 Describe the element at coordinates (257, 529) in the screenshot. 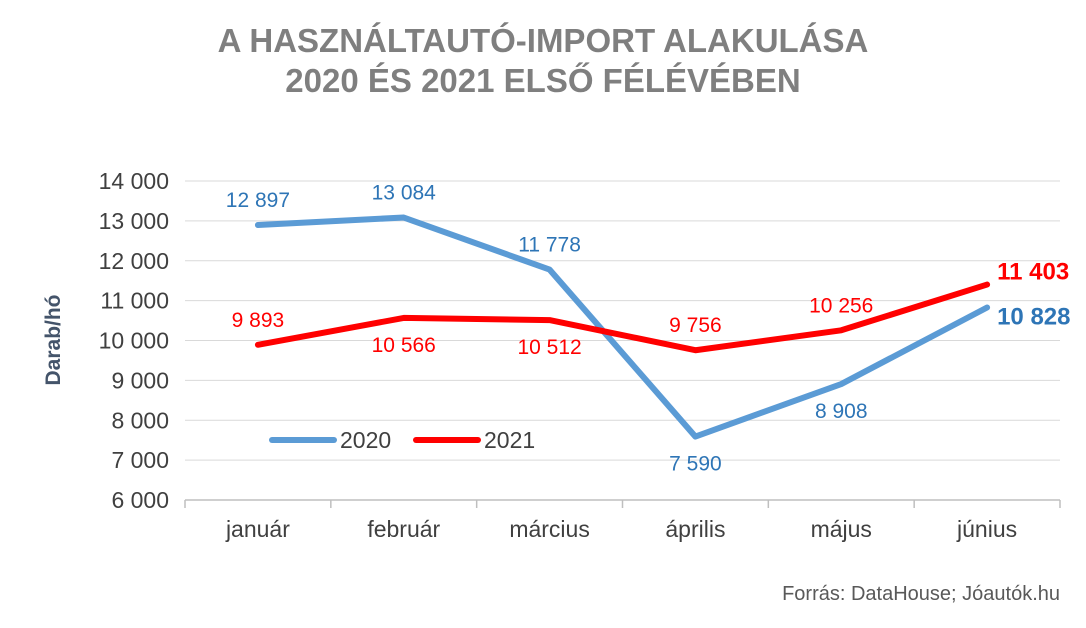

I see `x-tick-label: január` at that location.